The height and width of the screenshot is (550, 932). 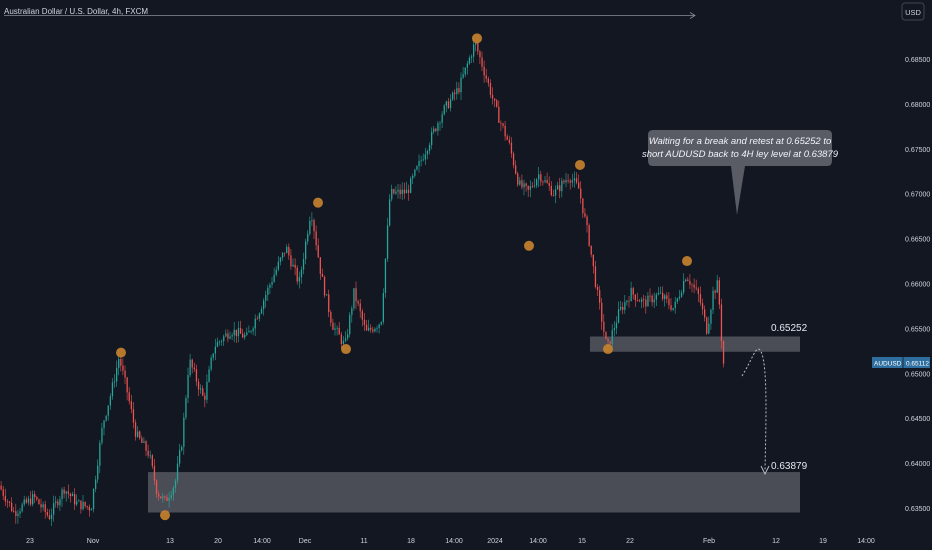 I want to click on time-tick-label: 15, so click(x=582, y=541).